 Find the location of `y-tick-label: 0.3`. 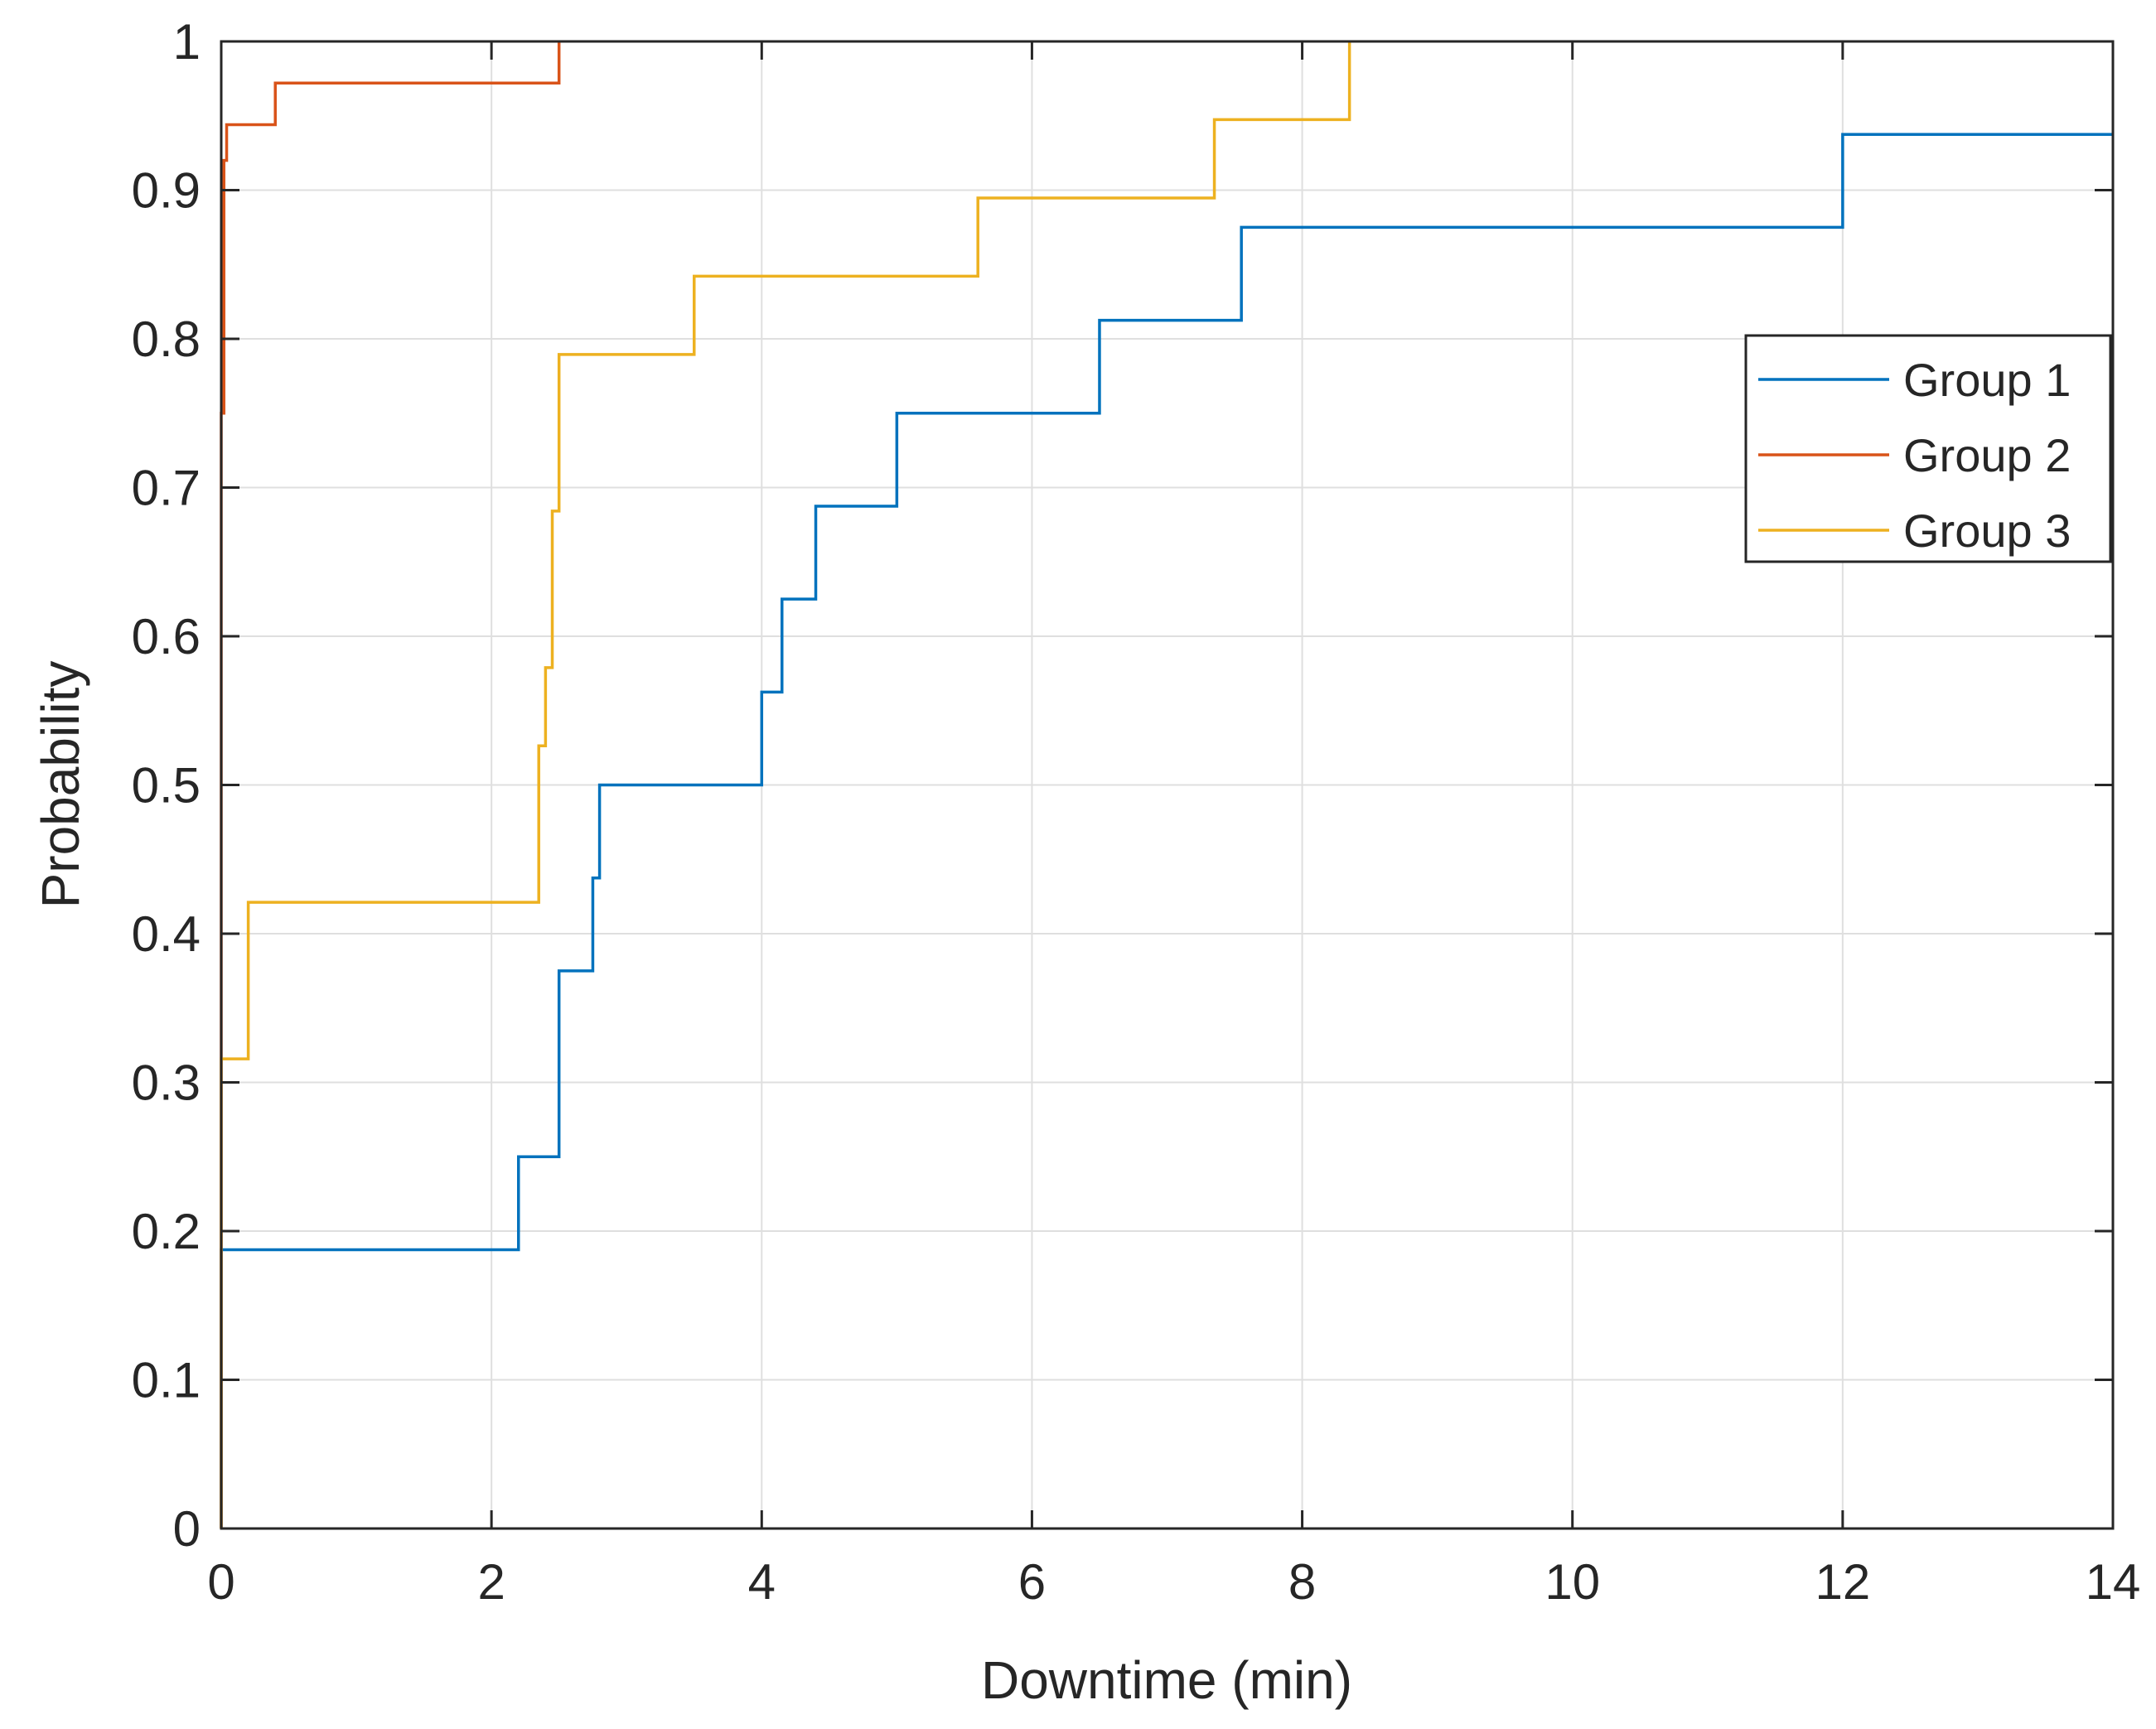

y-tick-label: 0.3 is located at coordinates (166, 1083).